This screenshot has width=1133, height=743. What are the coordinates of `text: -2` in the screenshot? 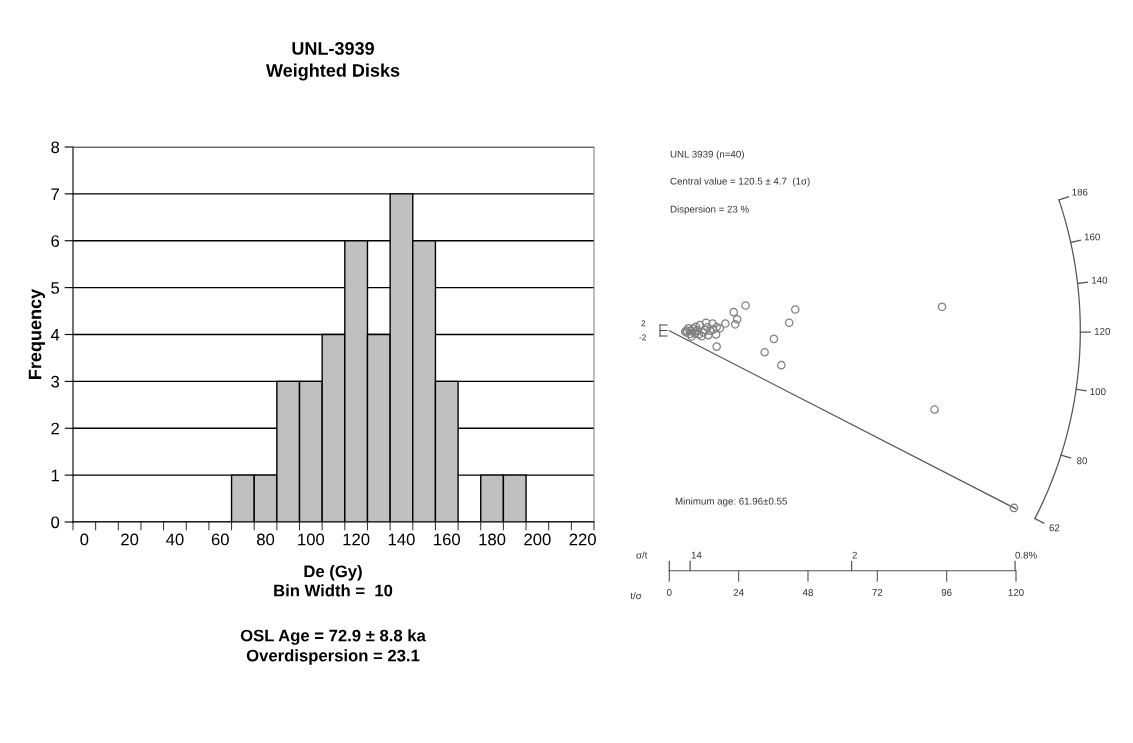 It's located at (642, 337).